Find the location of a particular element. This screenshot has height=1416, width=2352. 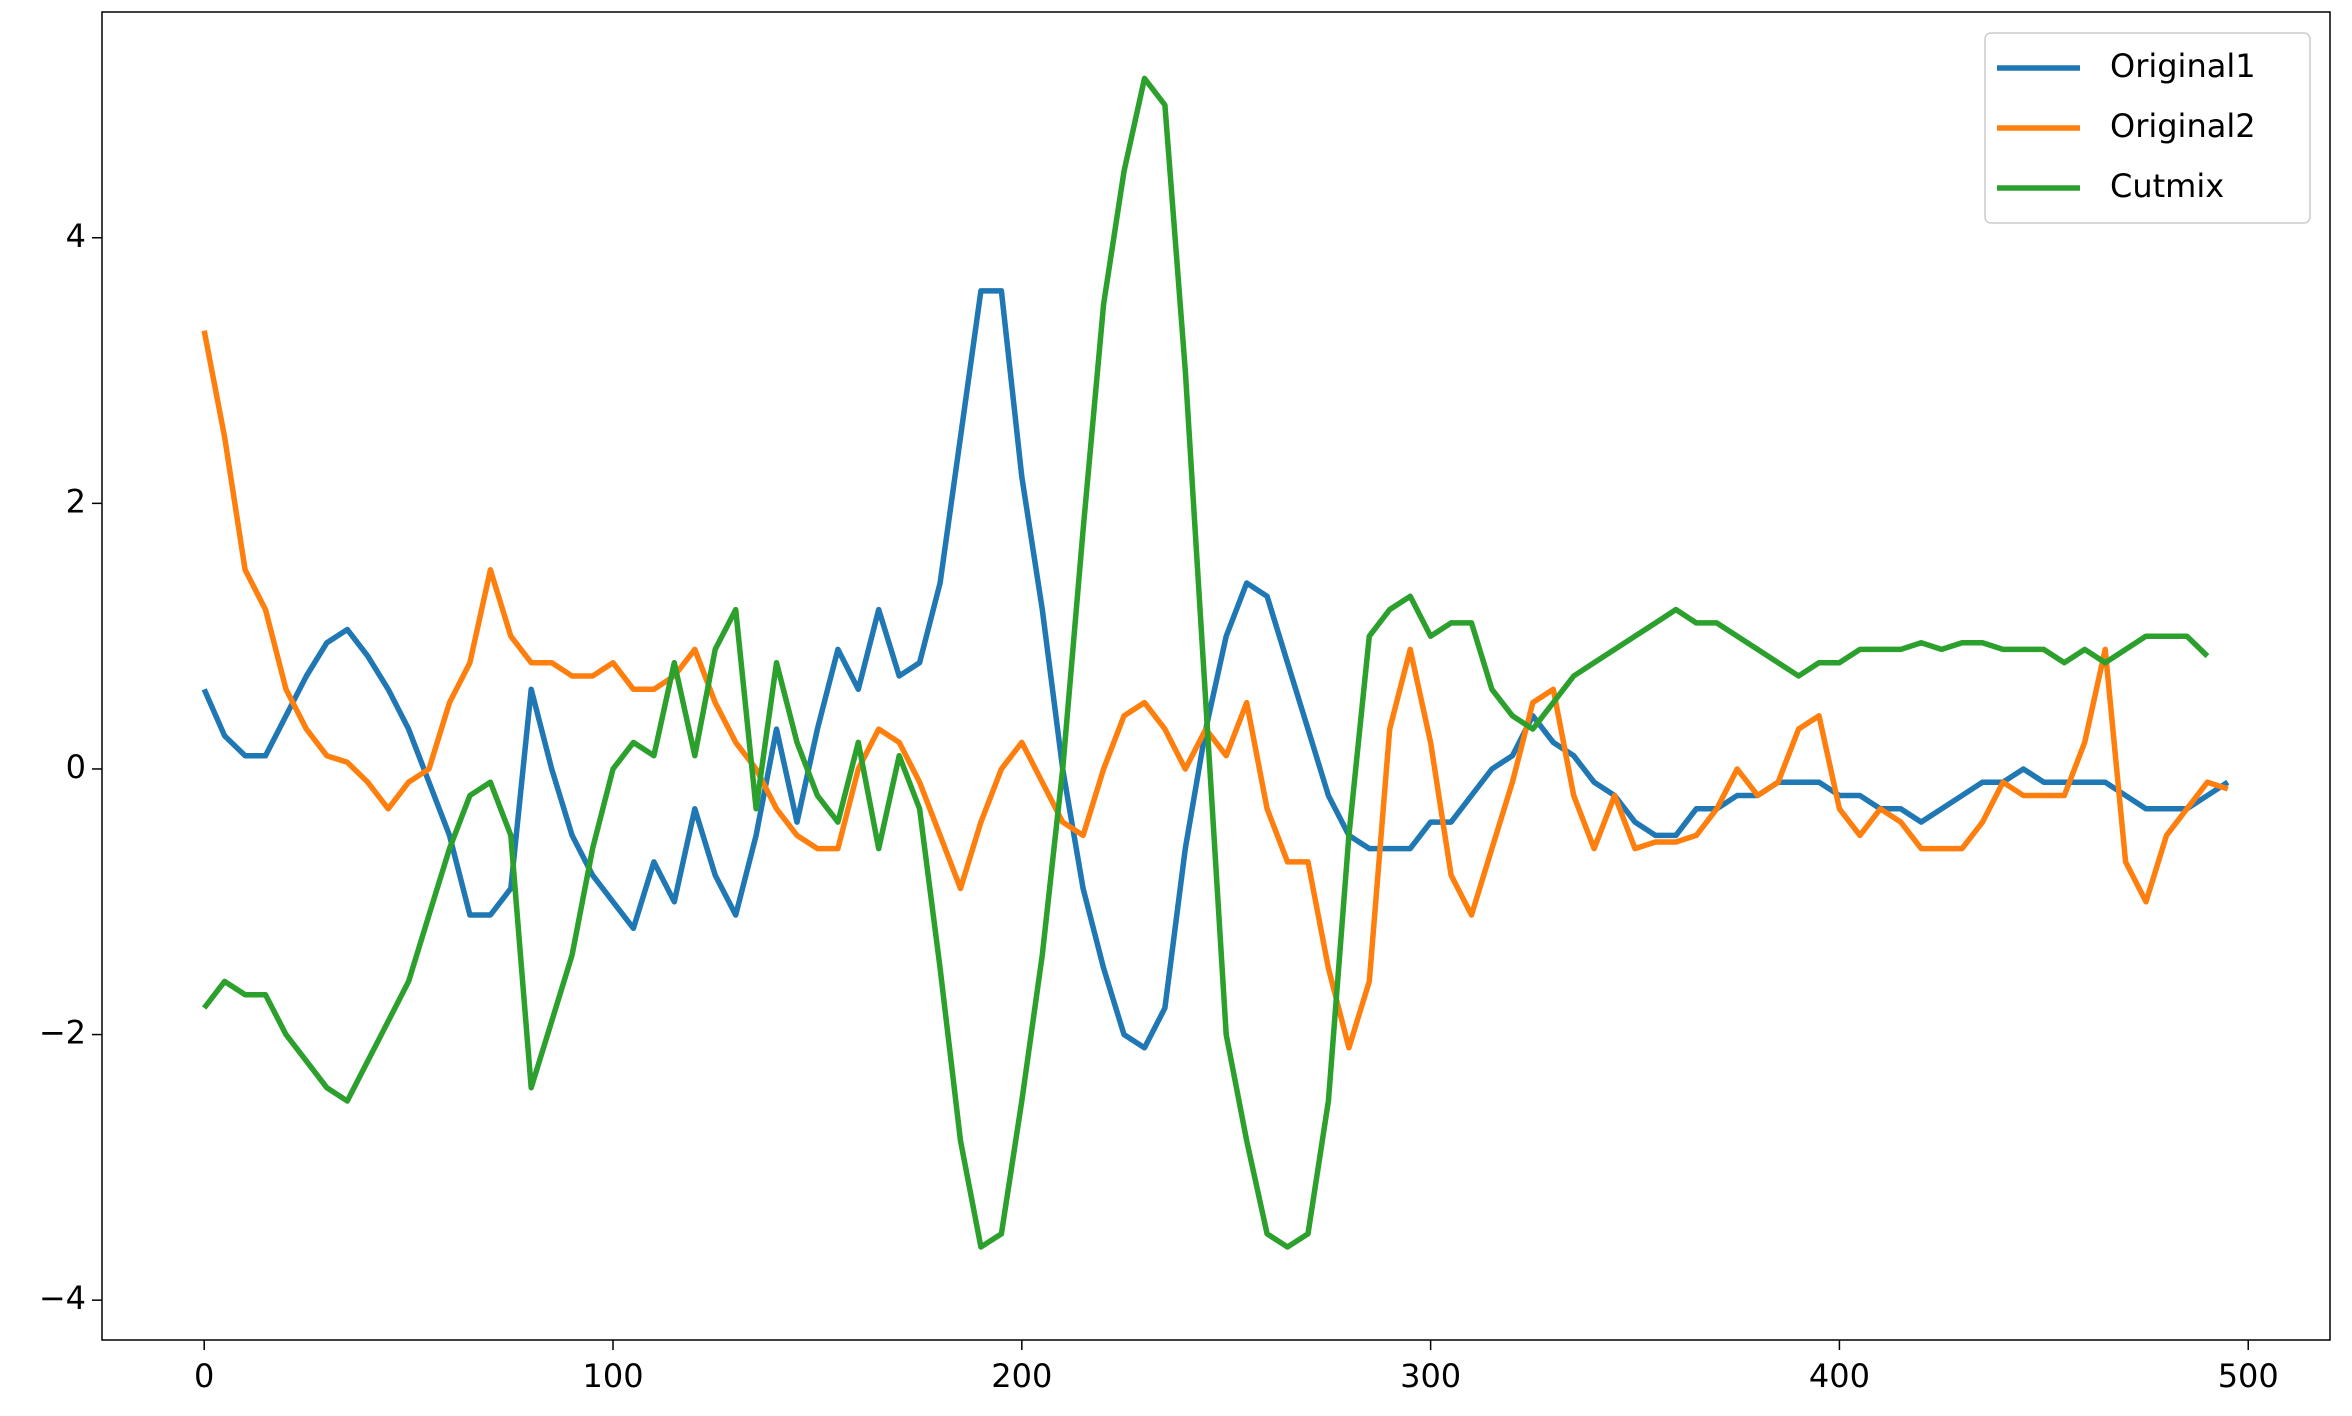

x-tick-label: 500 is located at coordinates (2248, 1376).